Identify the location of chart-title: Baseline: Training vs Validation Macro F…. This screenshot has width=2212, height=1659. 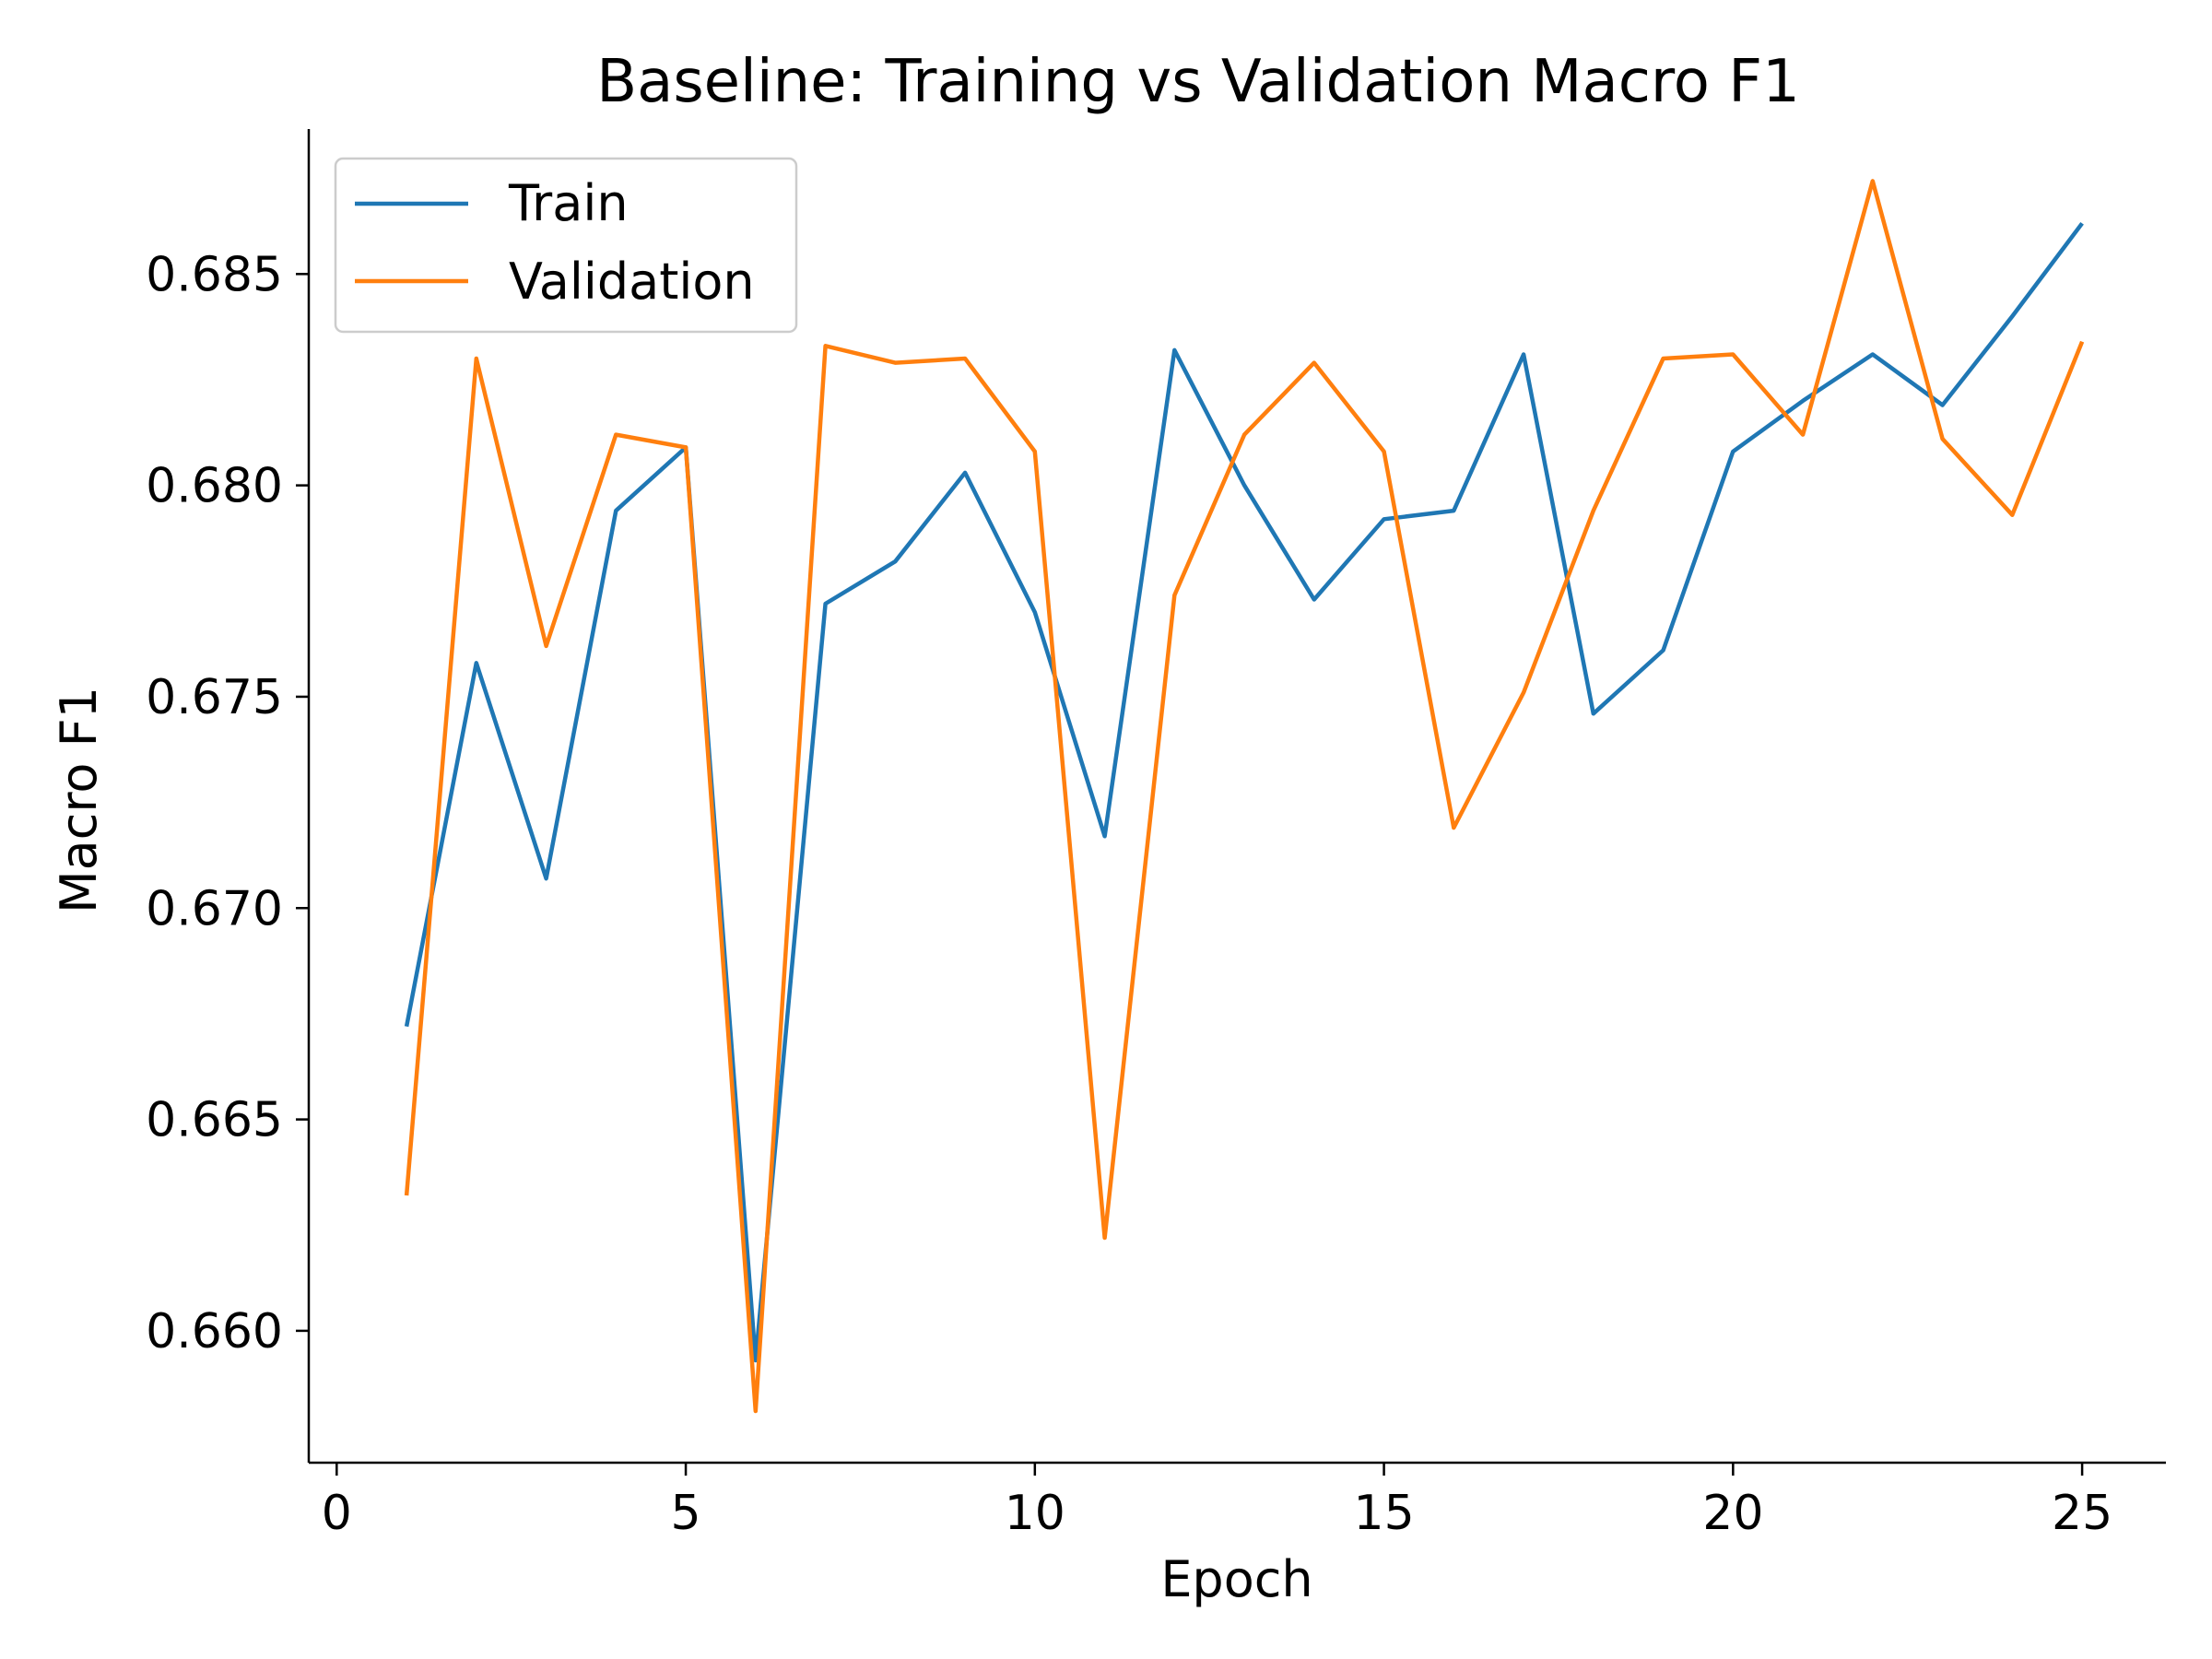
(1198, 82).